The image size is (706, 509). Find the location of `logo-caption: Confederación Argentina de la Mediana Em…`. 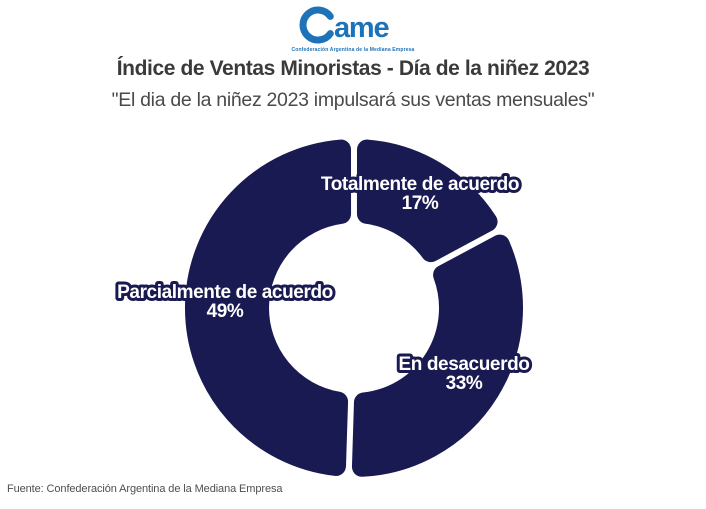

logo-caption: Confederación Argentina de la Mediana Em… is located at coordinates (353, 50).